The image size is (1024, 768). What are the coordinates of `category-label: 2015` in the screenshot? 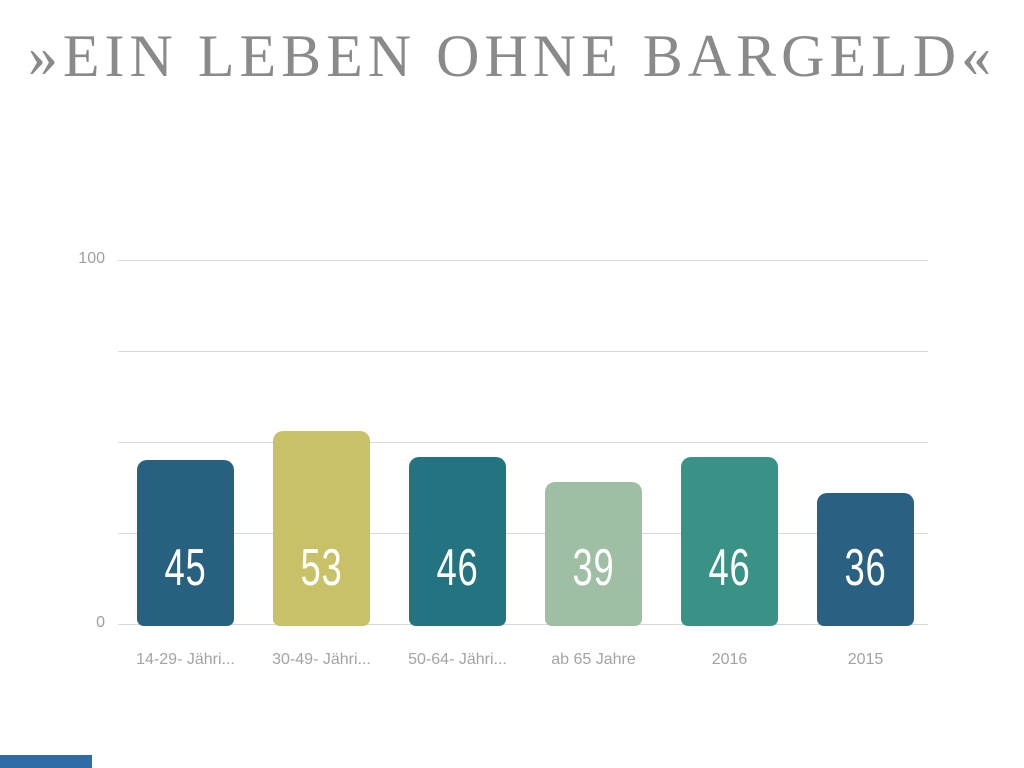 It's located at (865, 659).